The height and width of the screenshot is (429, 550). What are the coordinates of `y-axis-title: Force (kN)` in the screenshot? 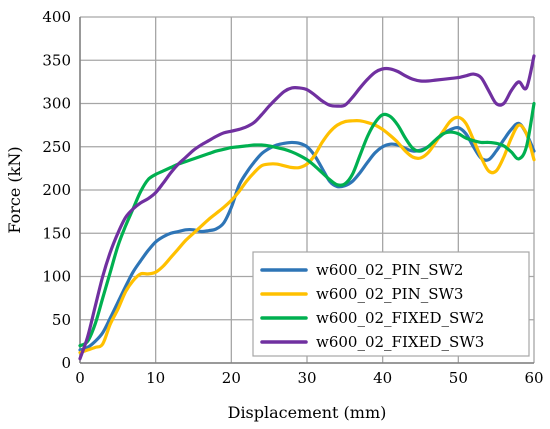 It's located at (14, 189).